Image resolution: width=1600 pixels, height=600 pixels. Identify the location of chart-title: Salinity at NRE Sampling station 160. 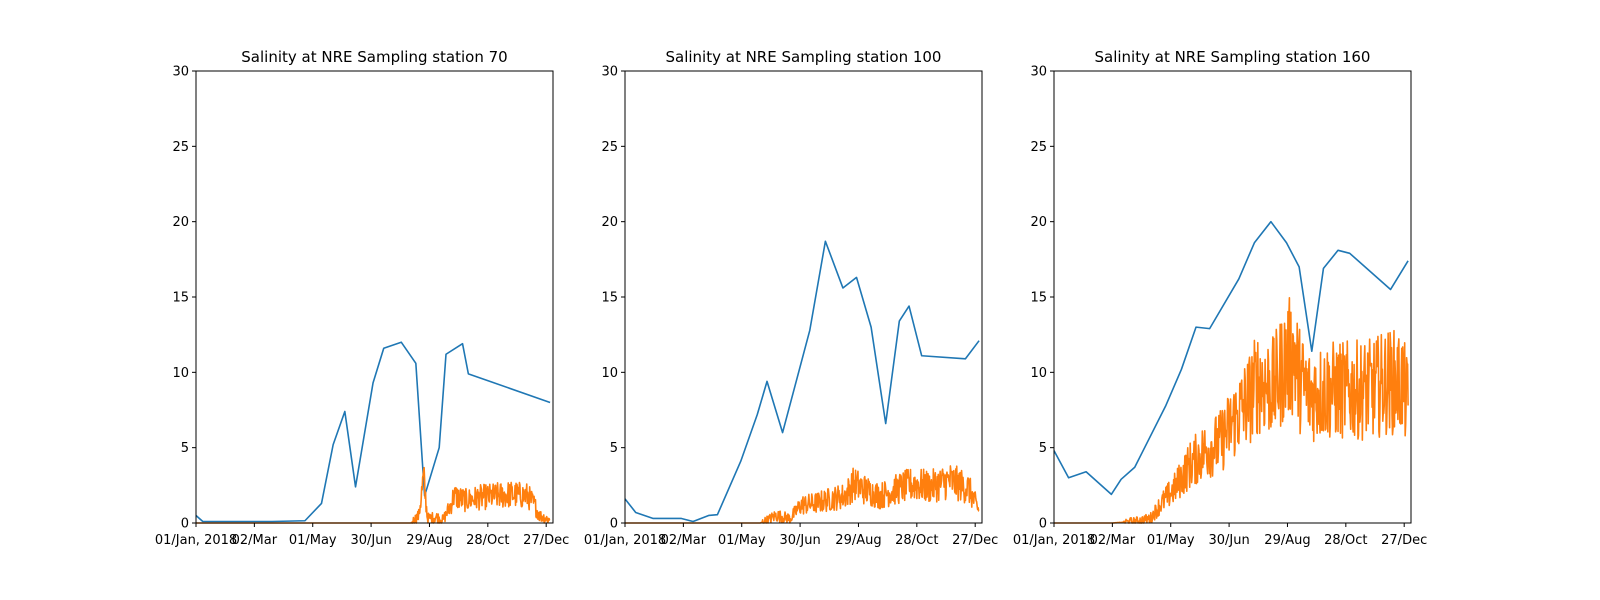
(1233, 57).